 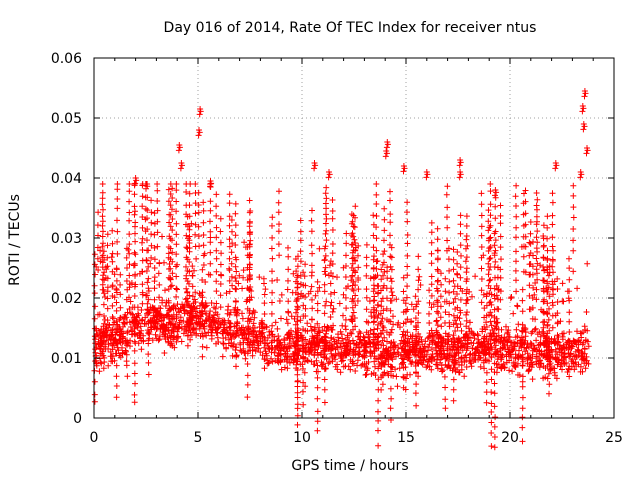 What do you see at coordinates (66, 119) in the screenshot?
I see `y-tick-label: 0.05` at bounding box center [66, 119].